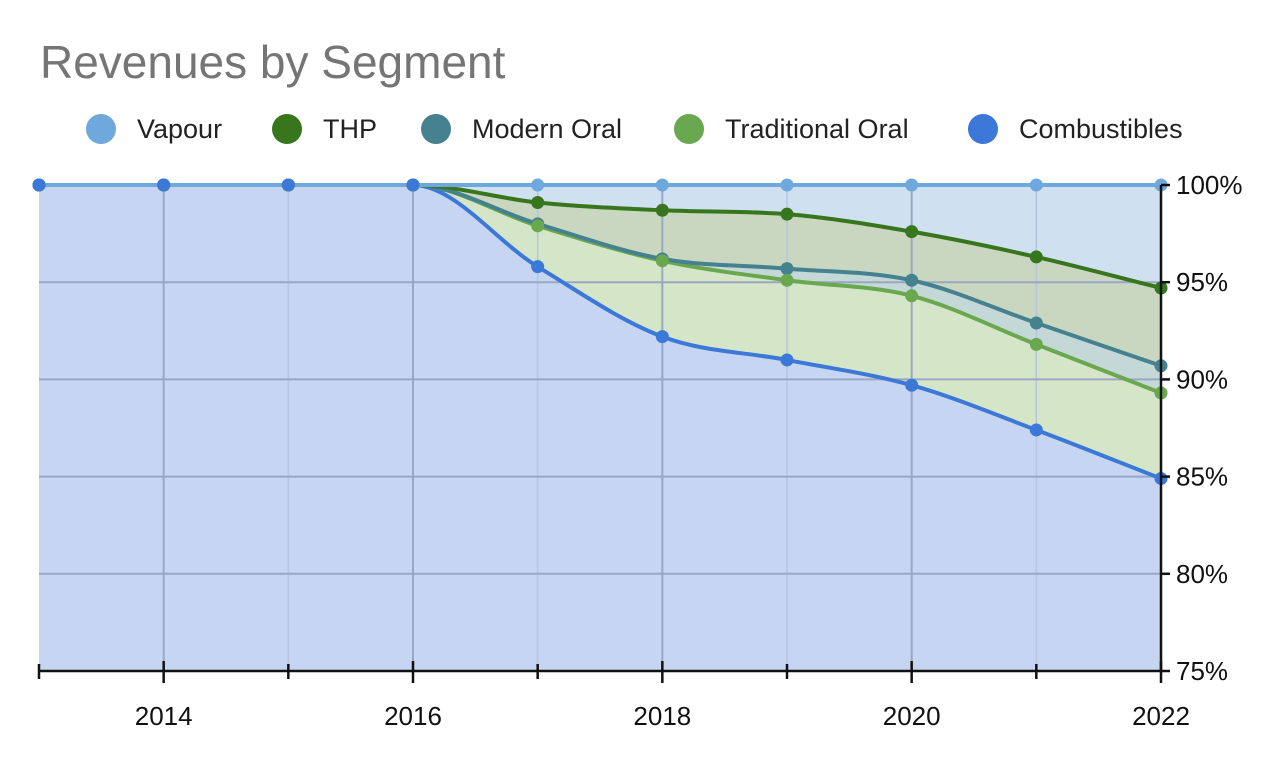 The image size is (1288, 775). What do you see at coordinates (1202, 379) in the screenshot?
I see `y-tick-label: 90%` at bounding box center [1202, 379].